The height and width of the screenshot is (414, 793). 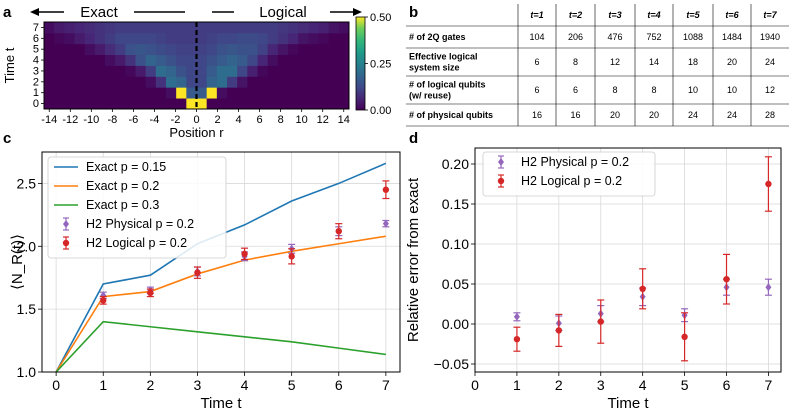 What do you see at coordinates (323, 120) in the screenshot?
I see `x-tick-label: 12` at bounding box center [323, 120].